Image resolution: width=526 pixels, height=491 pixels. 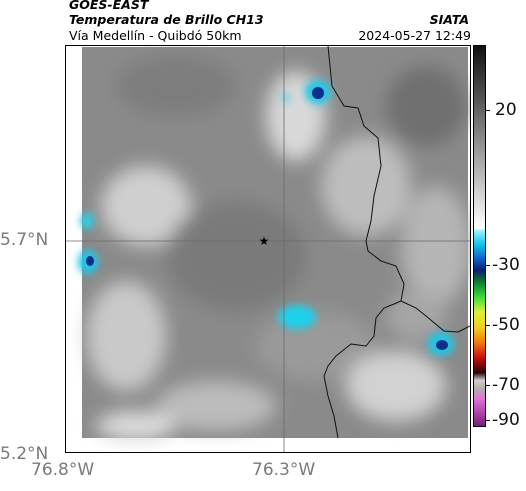 What do you see at coordinates (506, 420) in the screenshot?
I see `colorbar-label: -90` at bounding box center [506, 420].